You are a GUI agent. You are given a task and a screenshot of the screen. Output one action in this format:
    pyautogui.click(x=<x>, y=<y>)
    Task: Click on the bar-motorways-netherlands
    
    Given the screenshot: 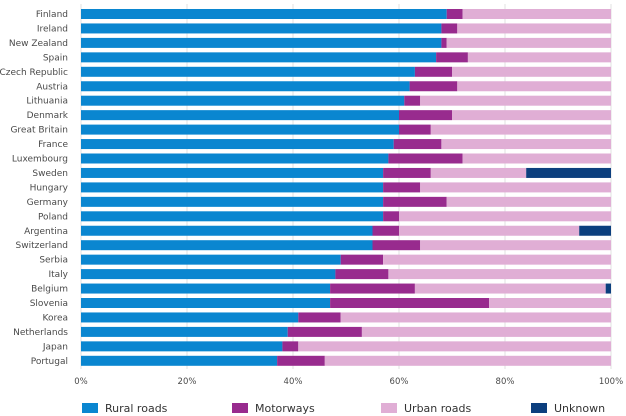 What is the action you would take?
    pyautogui.click(x=324, y=331)
    